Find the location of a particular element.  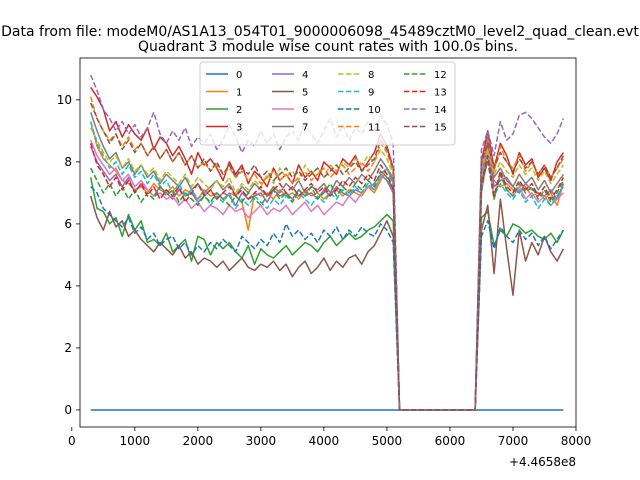

legend-label-10: 10 is located at coordinates (374, 110).